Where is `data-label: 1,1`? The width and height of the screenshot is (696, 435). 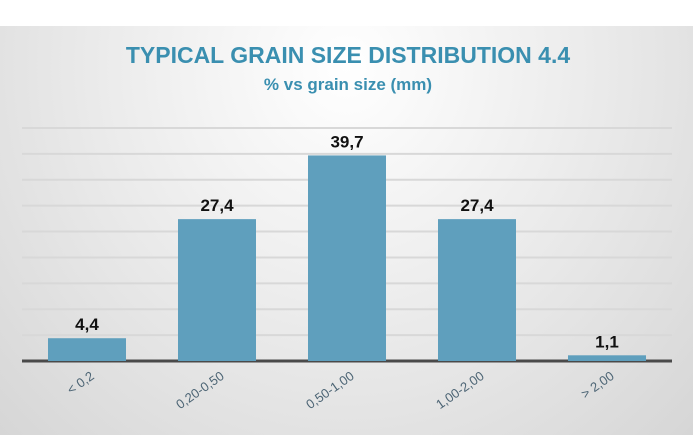 data-label: 1,1 is located at coordinates (607, 341).